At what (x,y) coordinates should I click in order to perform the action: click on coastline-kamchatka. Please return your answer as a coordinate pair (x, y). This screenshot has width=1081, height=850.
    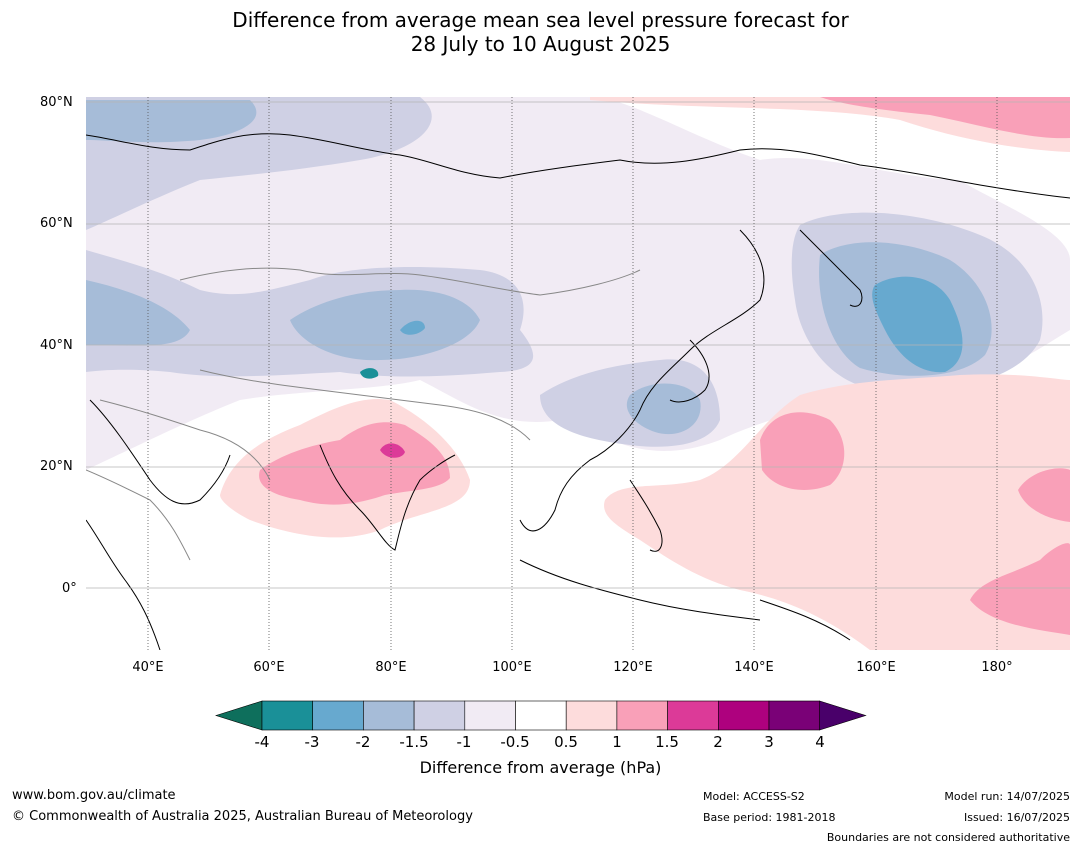
    Looking at the image, I should click on (831, 268).